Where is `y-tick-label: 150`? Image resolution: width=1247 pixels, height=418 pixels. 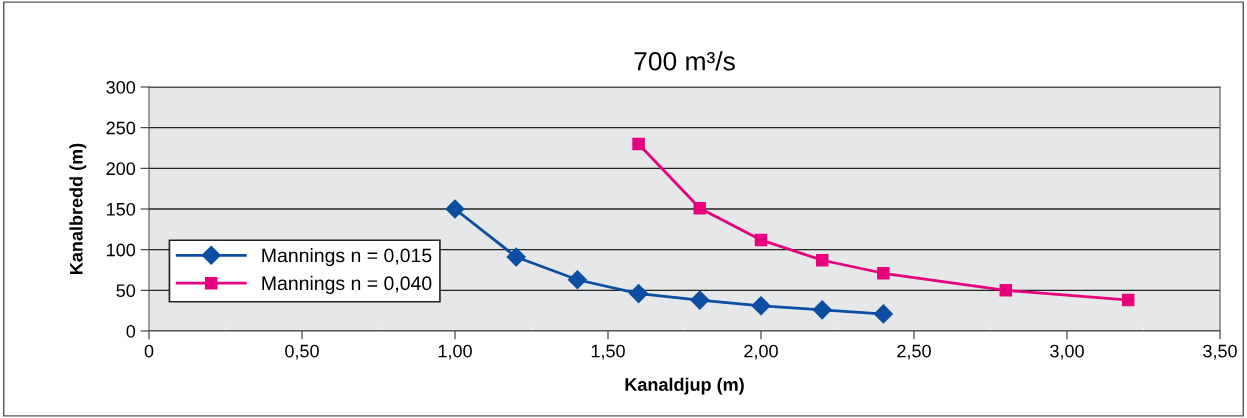 y-tick-label: 150 is located at coordinates (121, 209).